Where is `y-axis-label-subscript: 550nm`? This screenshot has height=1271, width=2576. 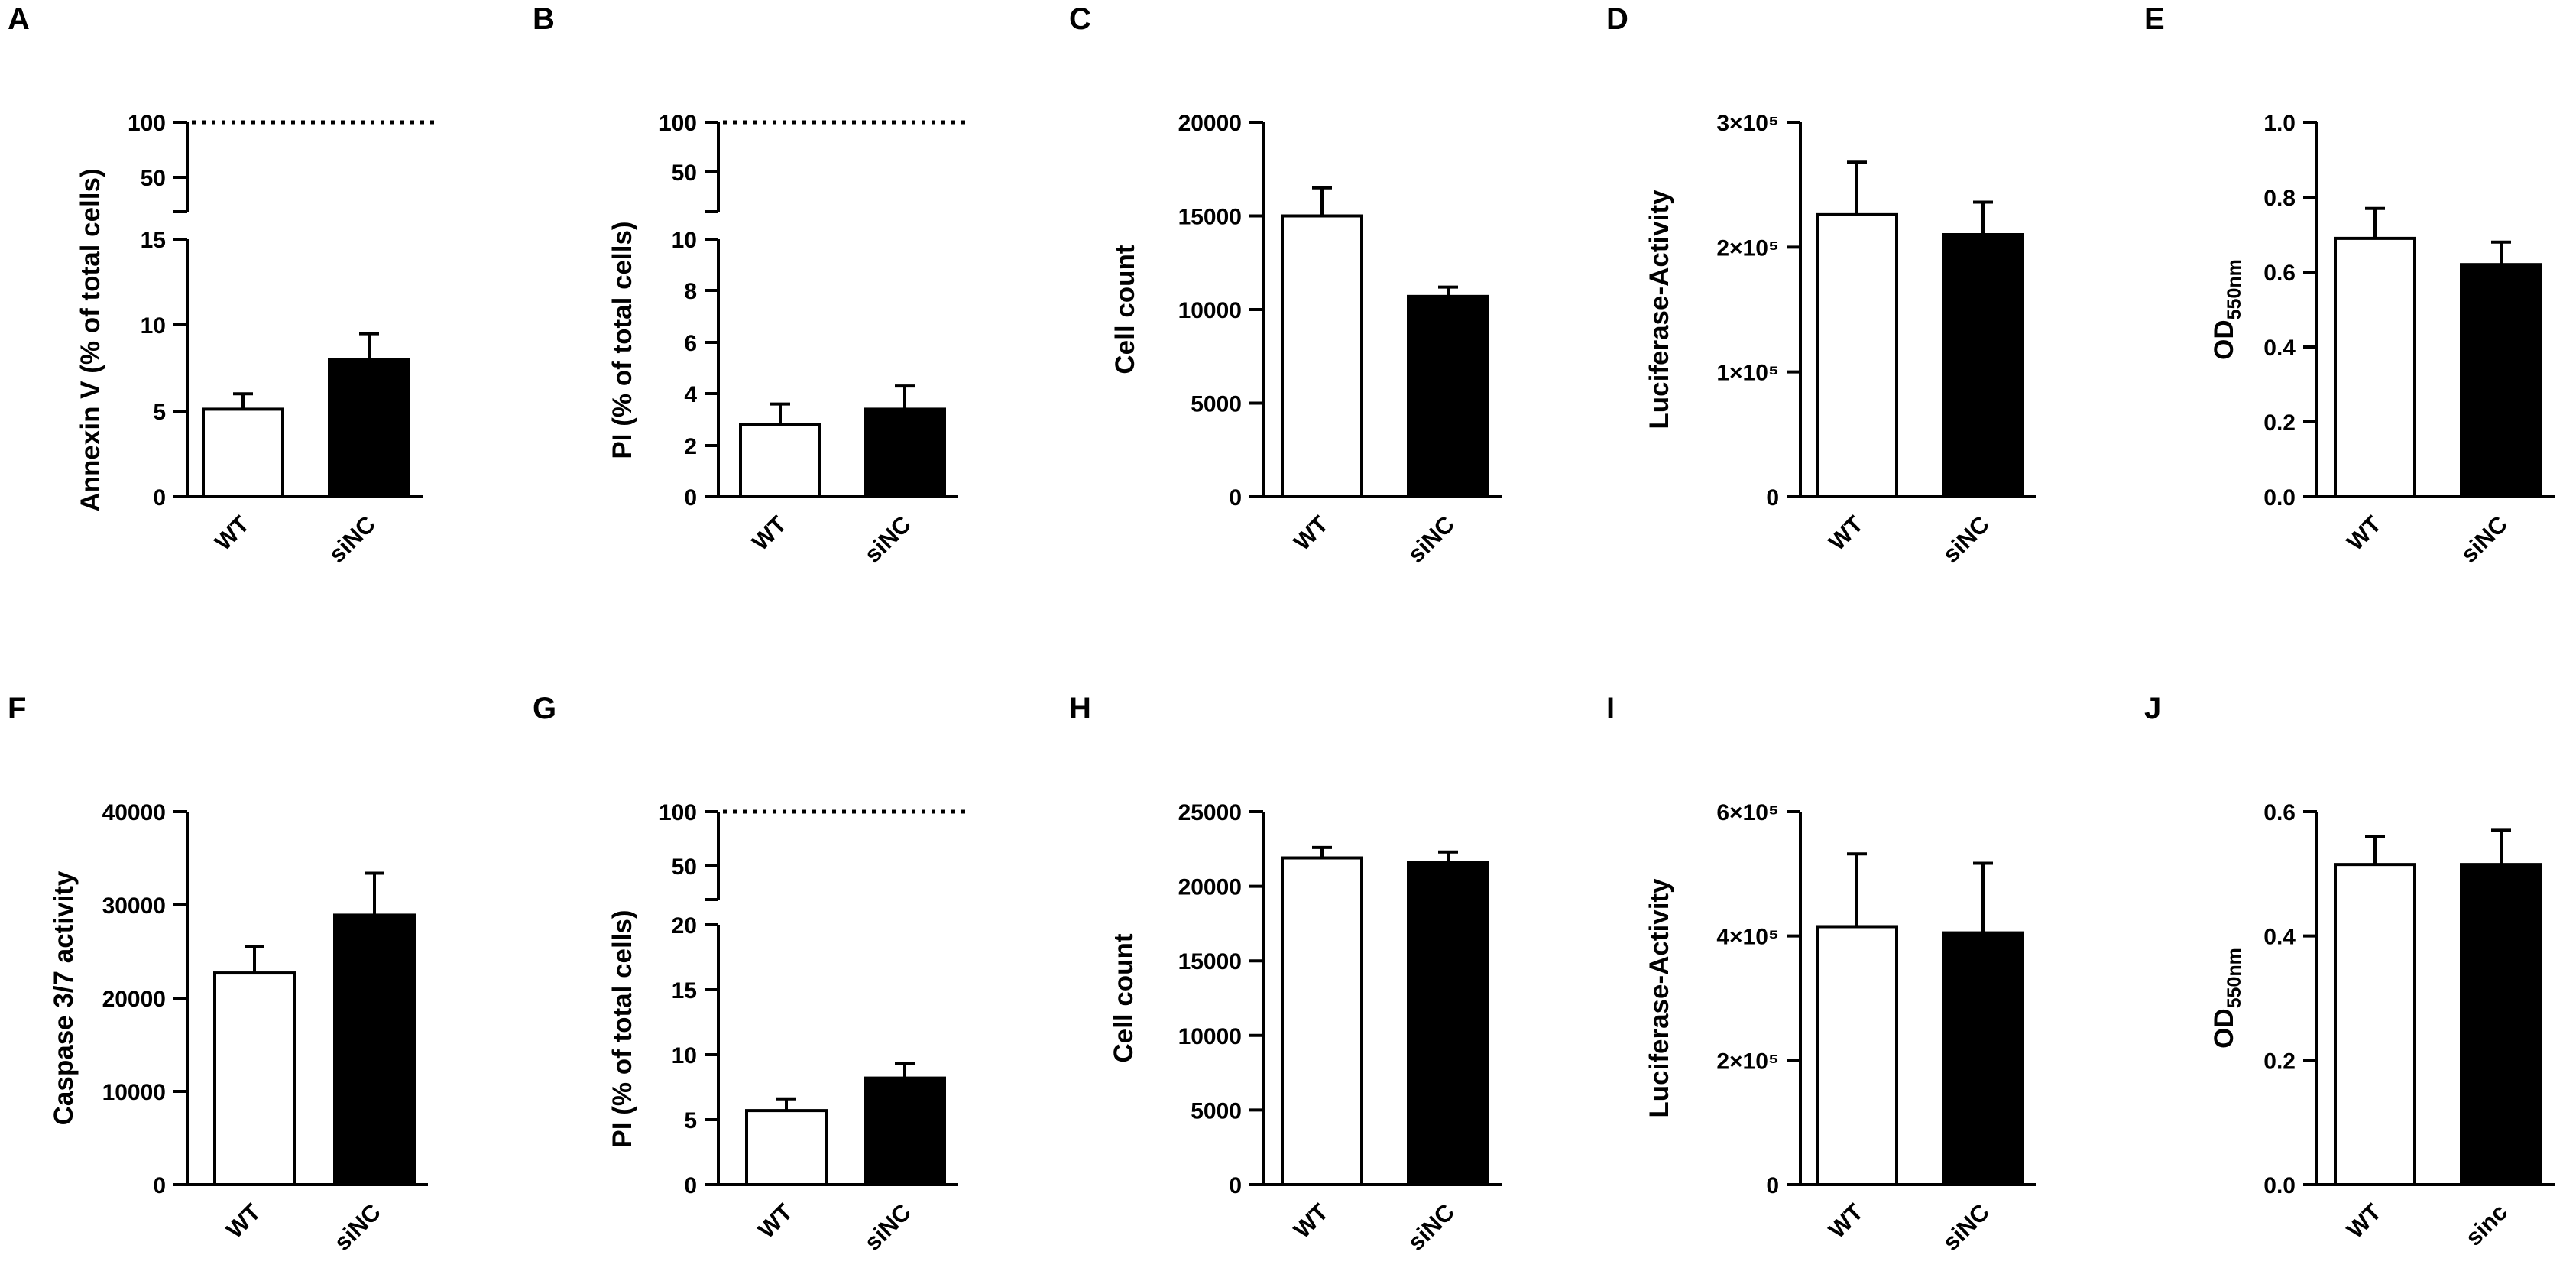
y-axis-label-subscript: 550nm is located at coordinates (2234, 289).